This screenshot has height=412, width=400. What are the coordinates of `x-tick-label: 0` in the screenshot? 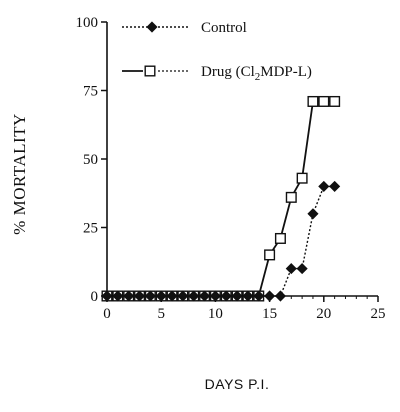 It's located at (107, 314).